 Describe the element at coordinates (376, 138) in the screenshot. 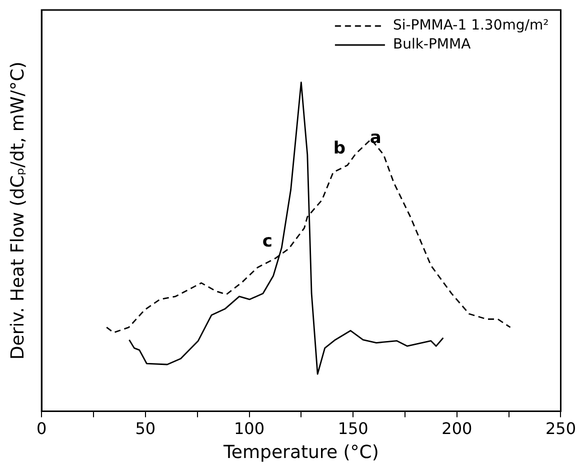

I see `annotation: a` at that location.